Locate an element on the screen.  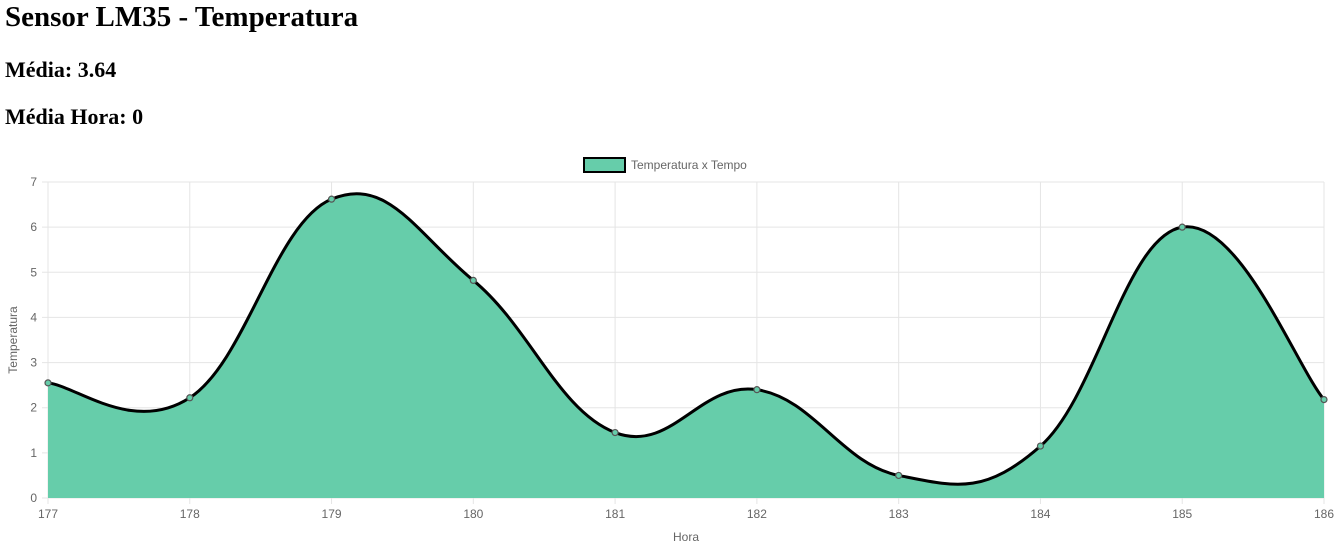
x-tick-label: 185 is located at coordinates (1182, 514).